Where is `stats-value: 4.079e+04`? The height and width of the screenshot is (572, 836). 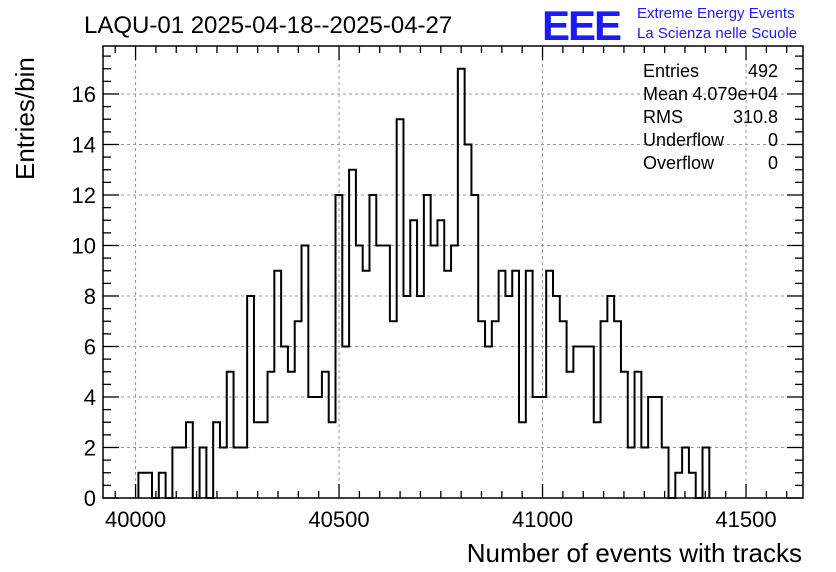
stats-value: 4.079e+04 is located at coordinates (735, 94).